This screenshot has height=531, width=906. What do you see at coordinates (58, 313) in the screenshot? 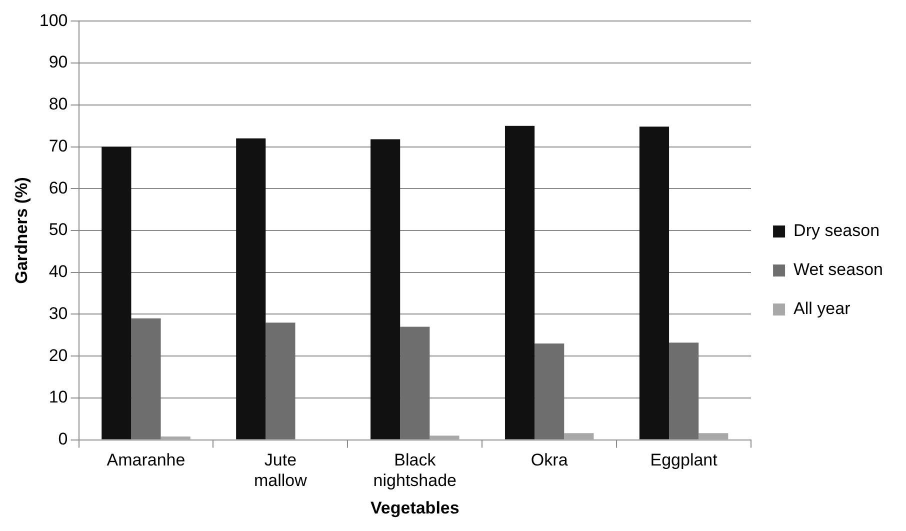
I see `y-tick-label: 30` at bounding box center [58, 313].